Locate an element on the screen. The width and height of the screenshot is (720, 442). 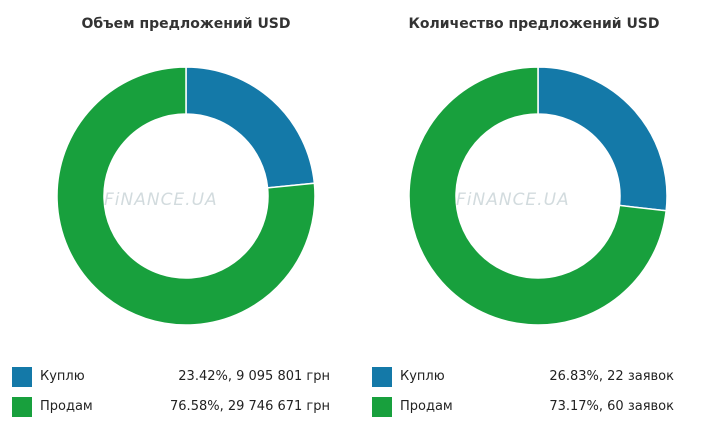
legend-value: 73.17%, 60 заявок is located at coordinates (611, 406).